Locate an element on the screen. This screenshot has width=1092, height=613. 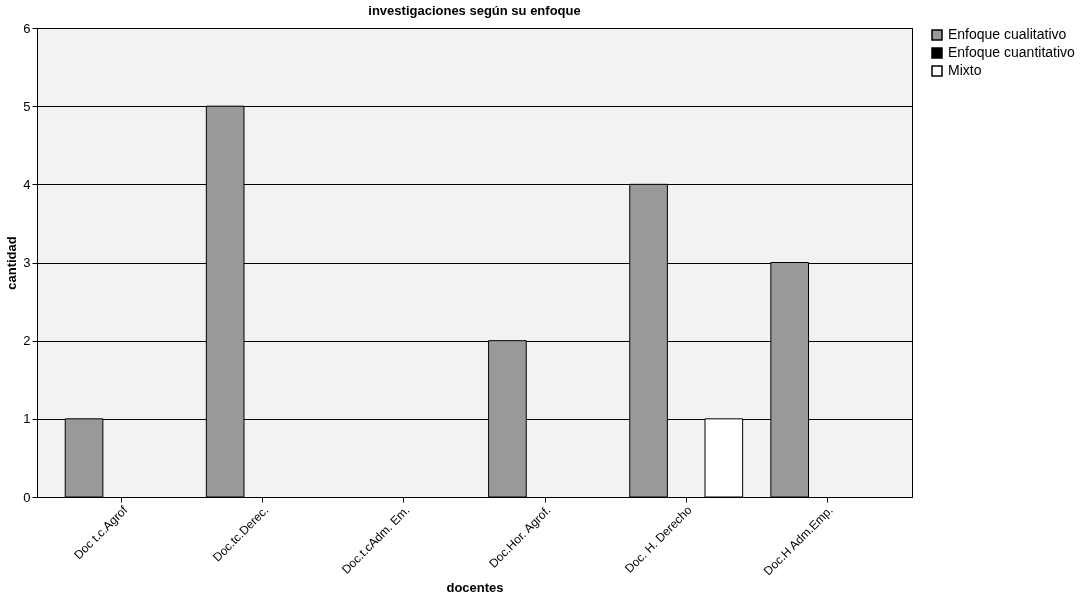
x-axis-title: docentes is located at coordinates (475, 587).